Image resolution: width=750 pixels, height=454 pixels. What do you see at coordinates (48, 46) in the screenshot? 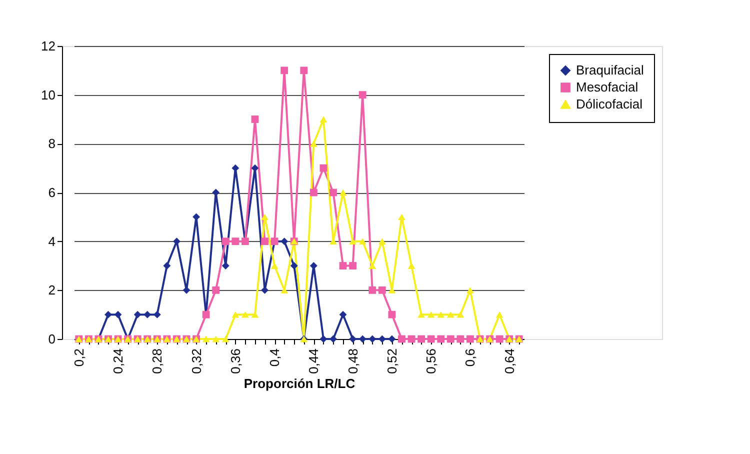
I see `y-tick-label: 12` at bounding box center [48, 46].